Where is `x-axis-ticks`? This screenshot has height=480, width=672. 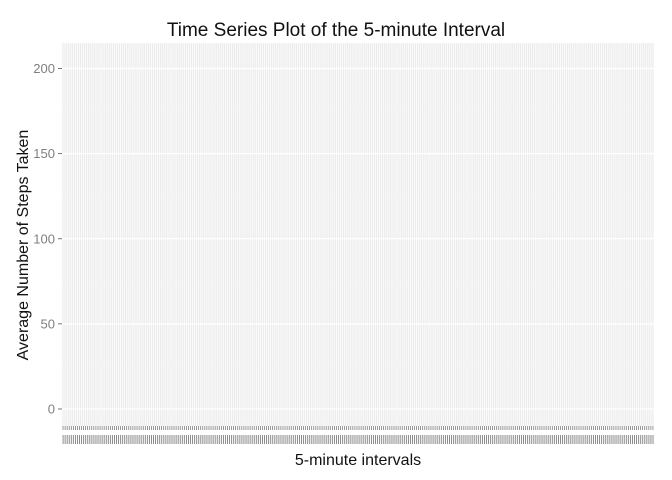
x-axis-ticks is located at coordinates (358, 435).